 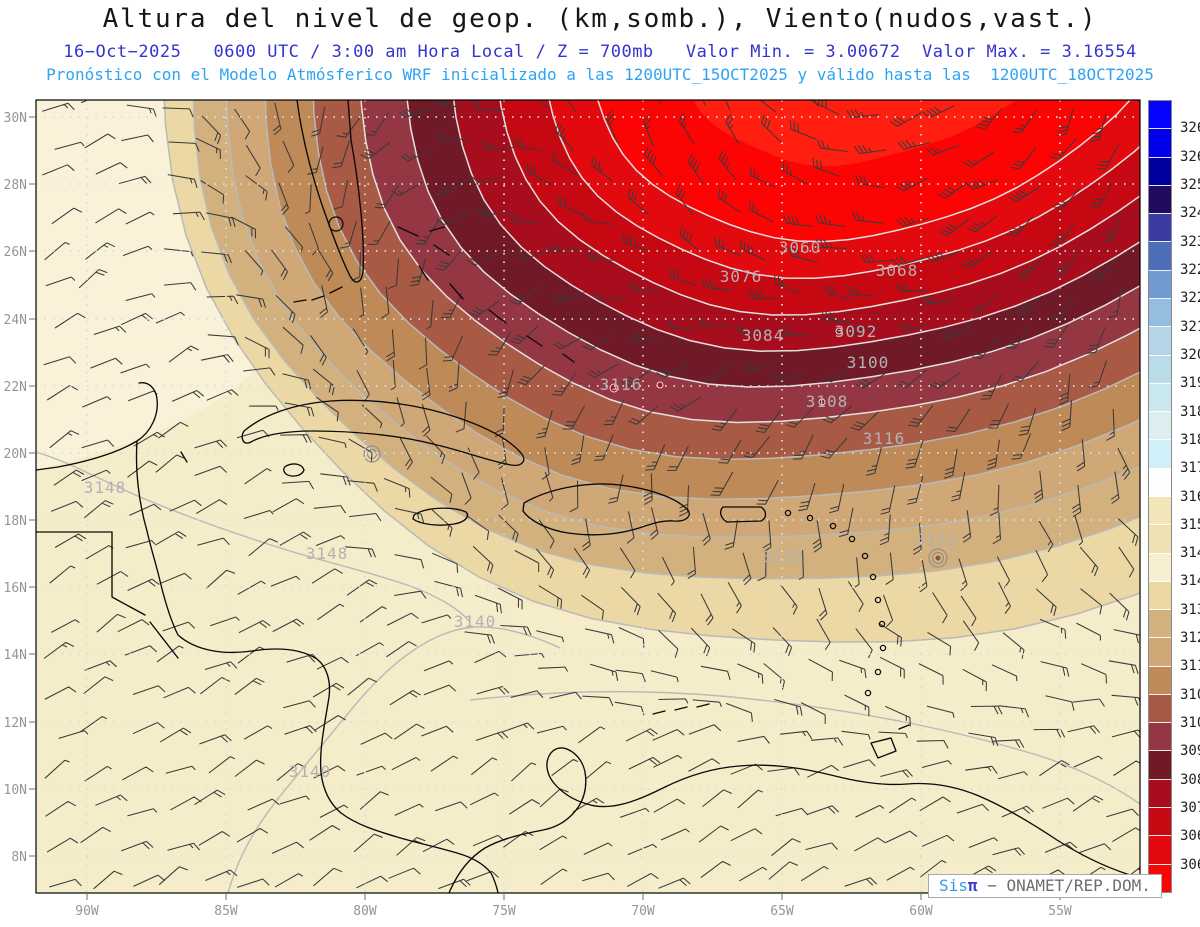 What do you see at coordinates (1190, 581) in the screenshot?
I see `colorbar-label: 3140` at bounding box center [1190, 581].